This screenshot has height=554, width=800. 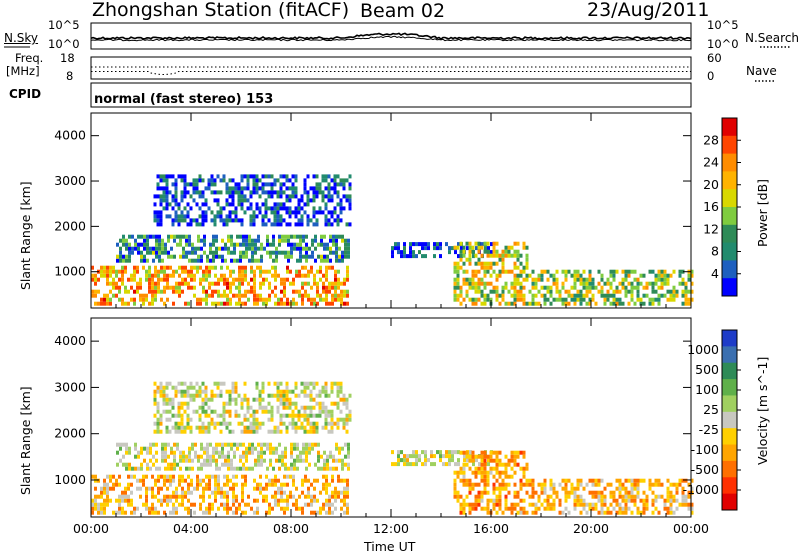 What do you see at coordinates (729, 251) in the screenshot?
I see `power-colorbar-swatch` at bounding box center [729, 251].